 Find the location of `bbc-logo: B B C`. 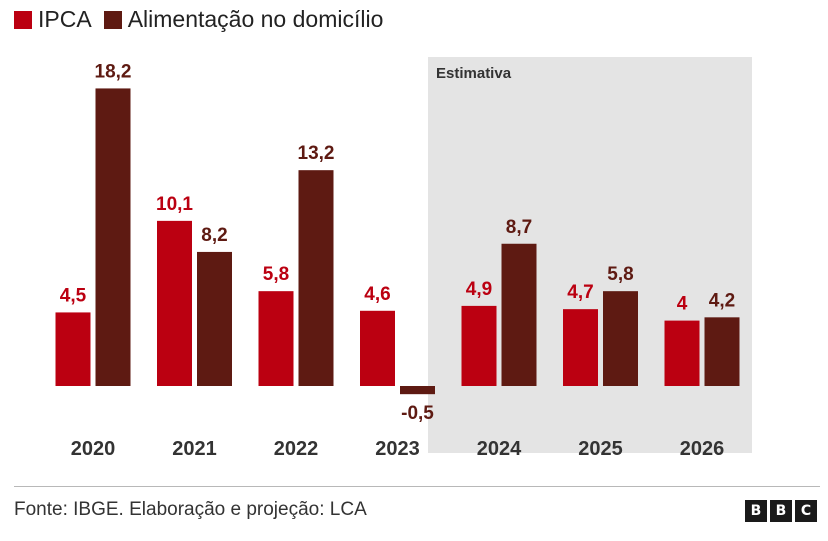

bbc-logo: B B C is located at coordinates (781, 511).